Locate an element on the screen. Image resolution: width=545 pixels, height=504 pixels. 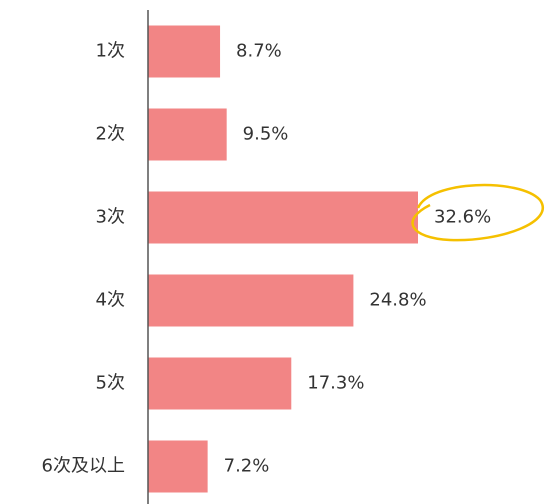
value-label: 17.3% is located at coordinates (335, 383).